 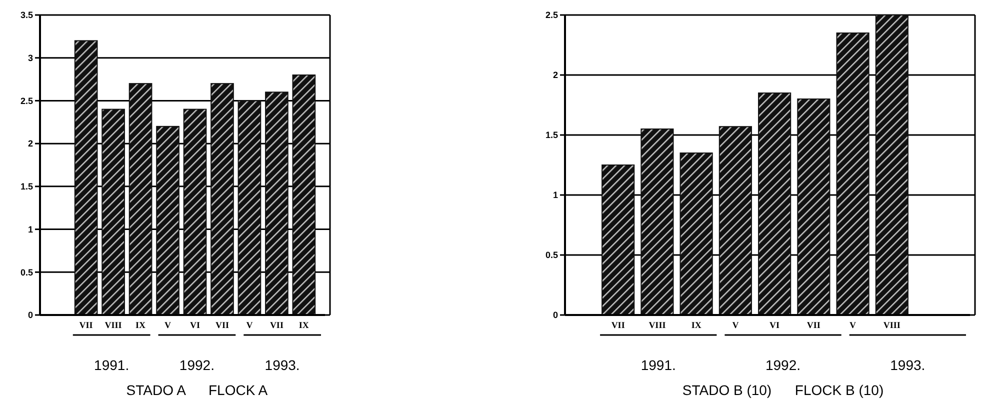 What do you see at coordinates (30, 58) in the screenshot?
I see `y-tick-label: 3` at bounding box center [30, 58].